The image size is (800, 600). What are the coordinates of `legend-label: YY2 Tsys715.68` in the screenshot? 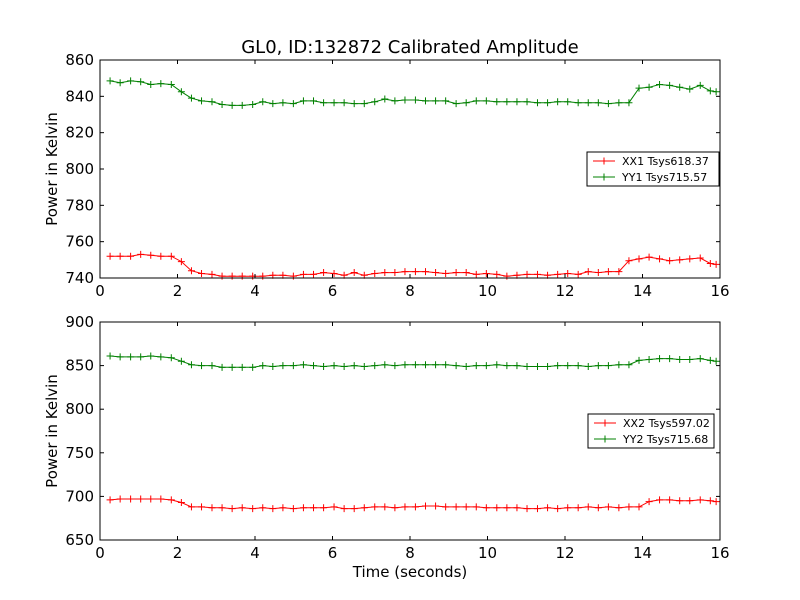 It's located at (665, 439).